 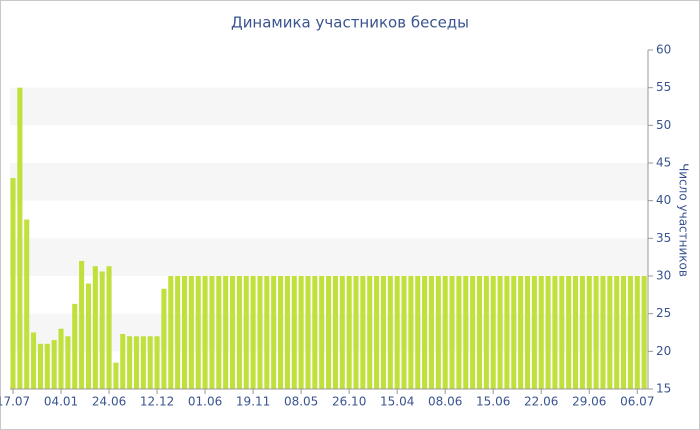 I want to click on y-tick-label: 45, so click(x=663, y=163).